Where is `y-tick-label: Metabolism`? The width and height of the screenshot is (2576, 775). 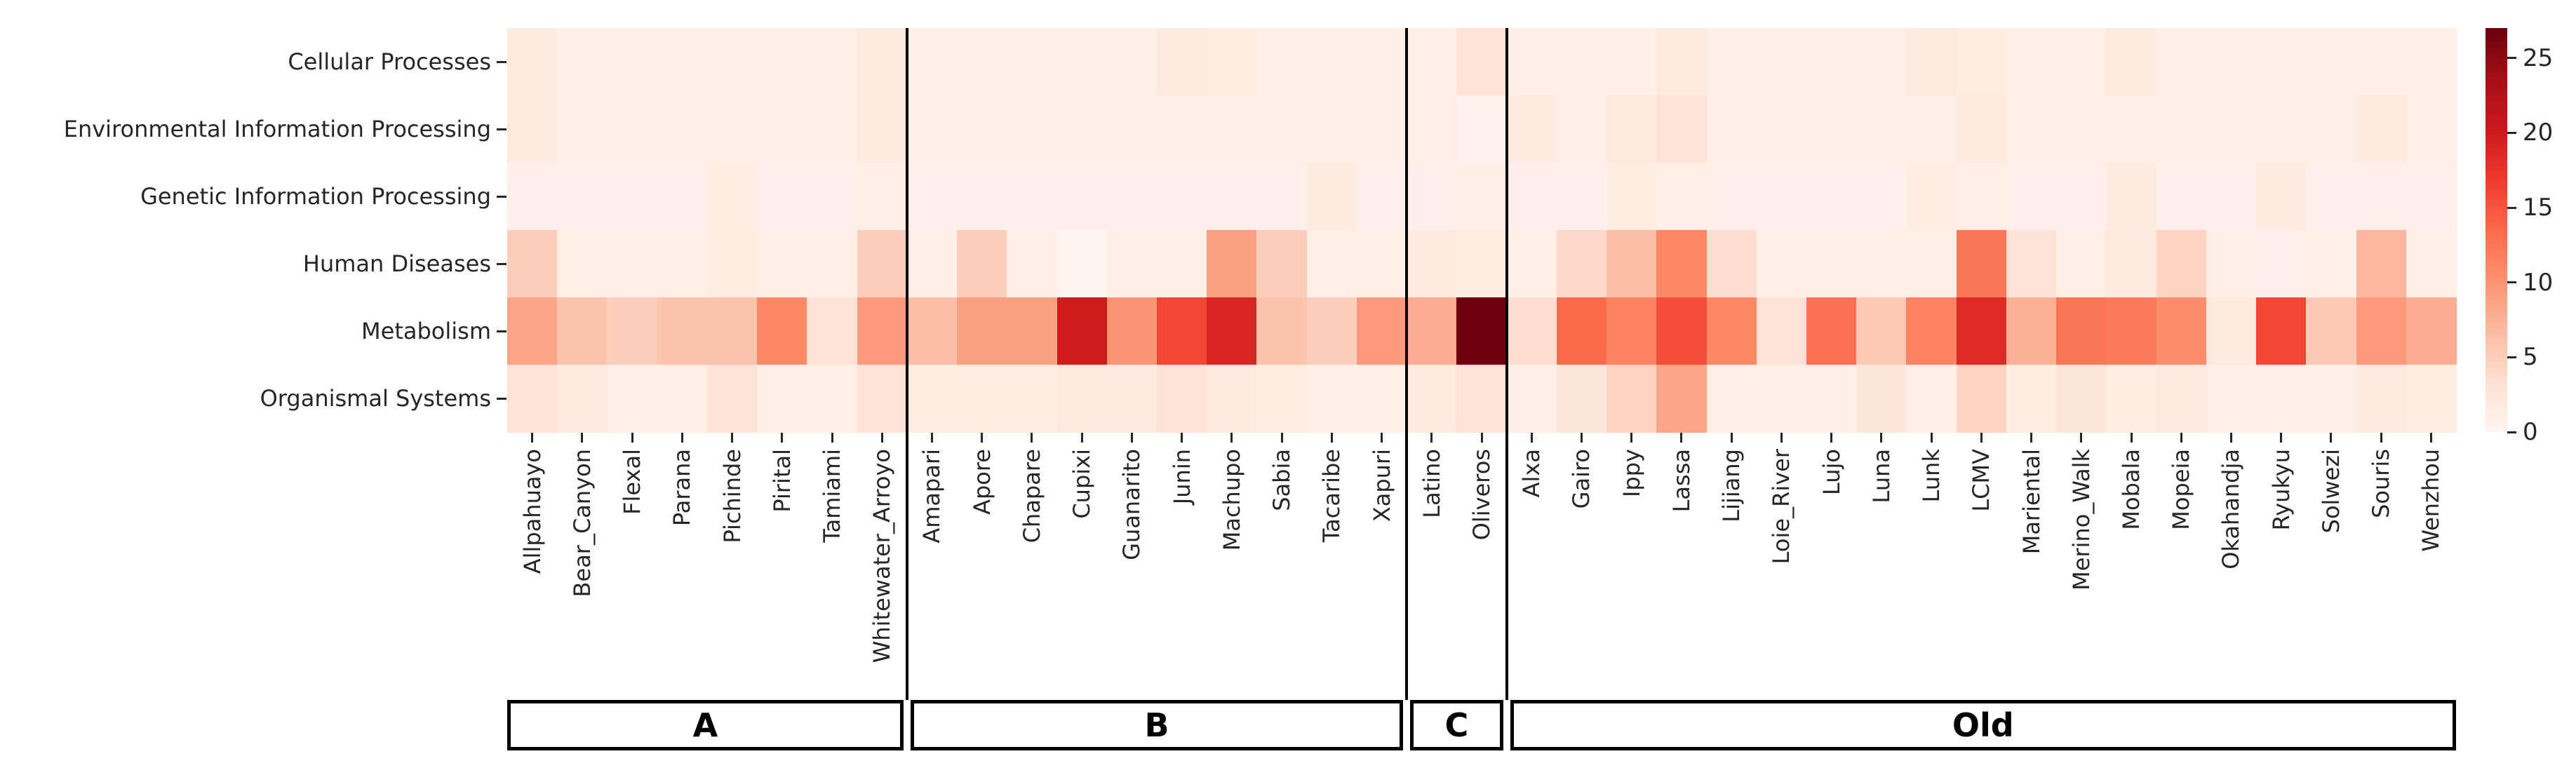
y-tick-label: Metabolism is located at coordinates (426, 331).